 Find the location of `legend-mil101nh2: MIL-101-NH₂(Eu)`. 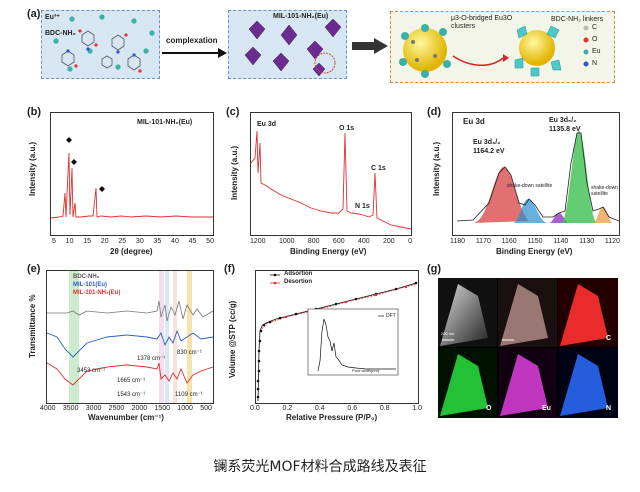

legend-mil101nh2: MIL-101-NH₂(Eu) is located at coordinates (97, 293).